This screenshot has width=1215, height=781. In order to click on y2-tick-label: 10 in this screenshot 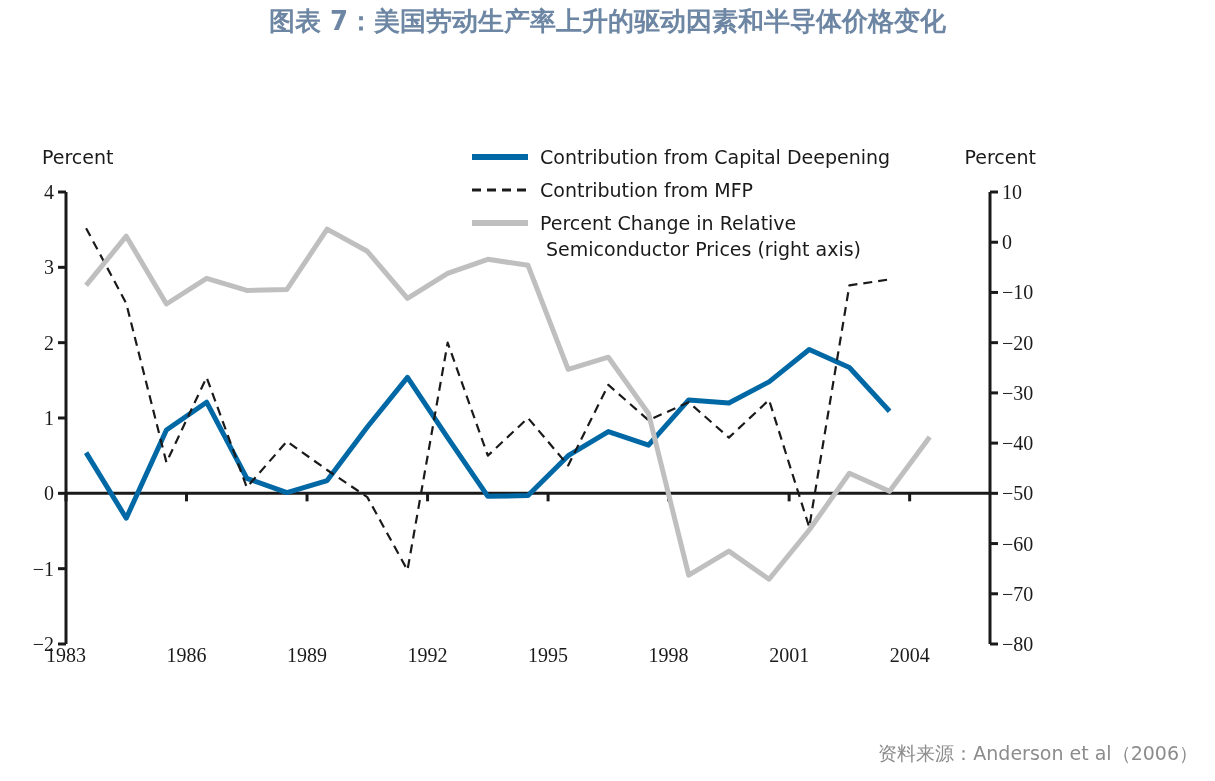, I will do `click(1012, 192)`.